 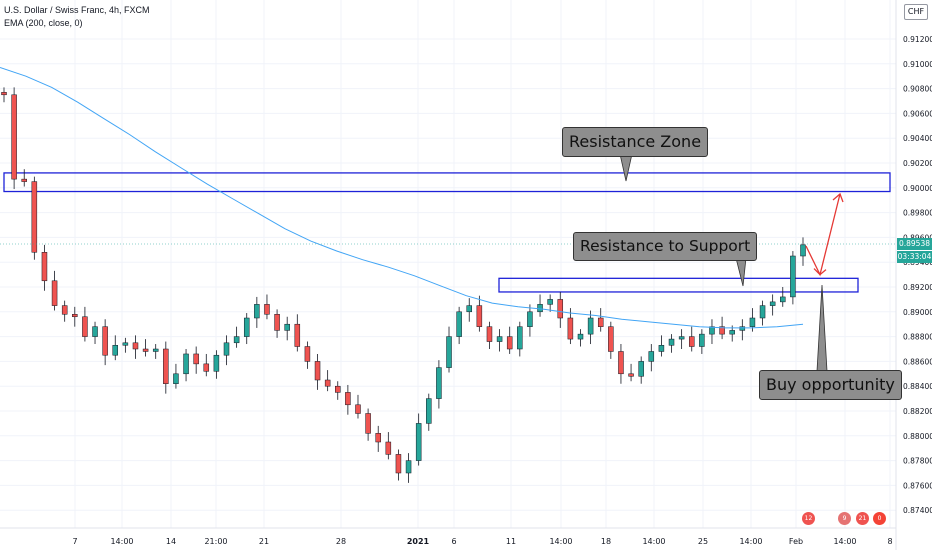 What do you see at coordinates (215, 541) in the screenshot?
I see `time-tick-label: 21:00` at bounding box center [215, 541].